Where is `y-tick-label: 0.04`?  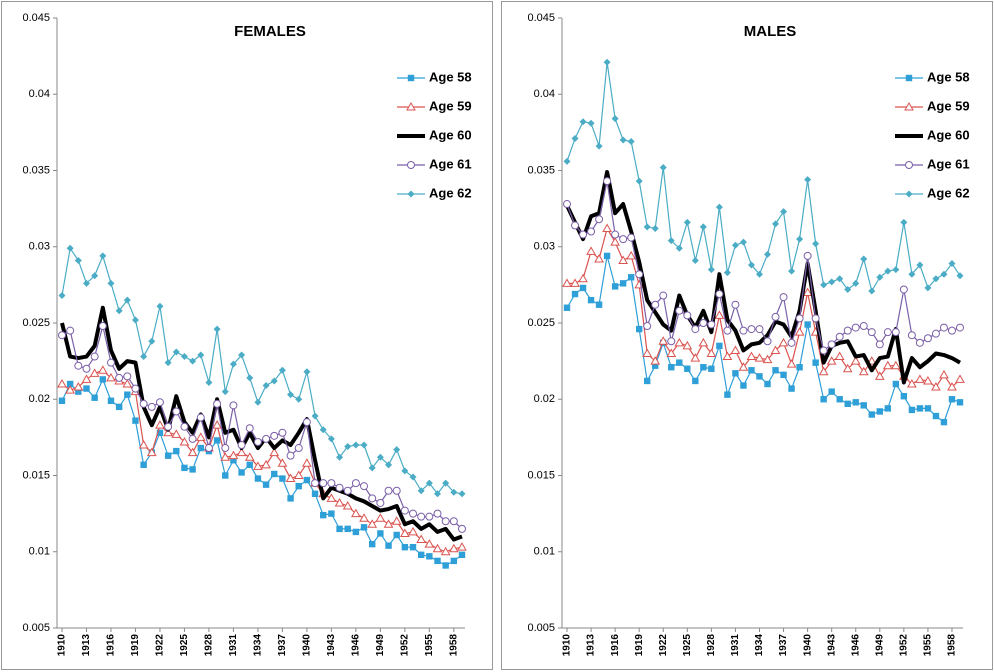
y-tick-label: 0.04 is located at coordinates (544, 94).